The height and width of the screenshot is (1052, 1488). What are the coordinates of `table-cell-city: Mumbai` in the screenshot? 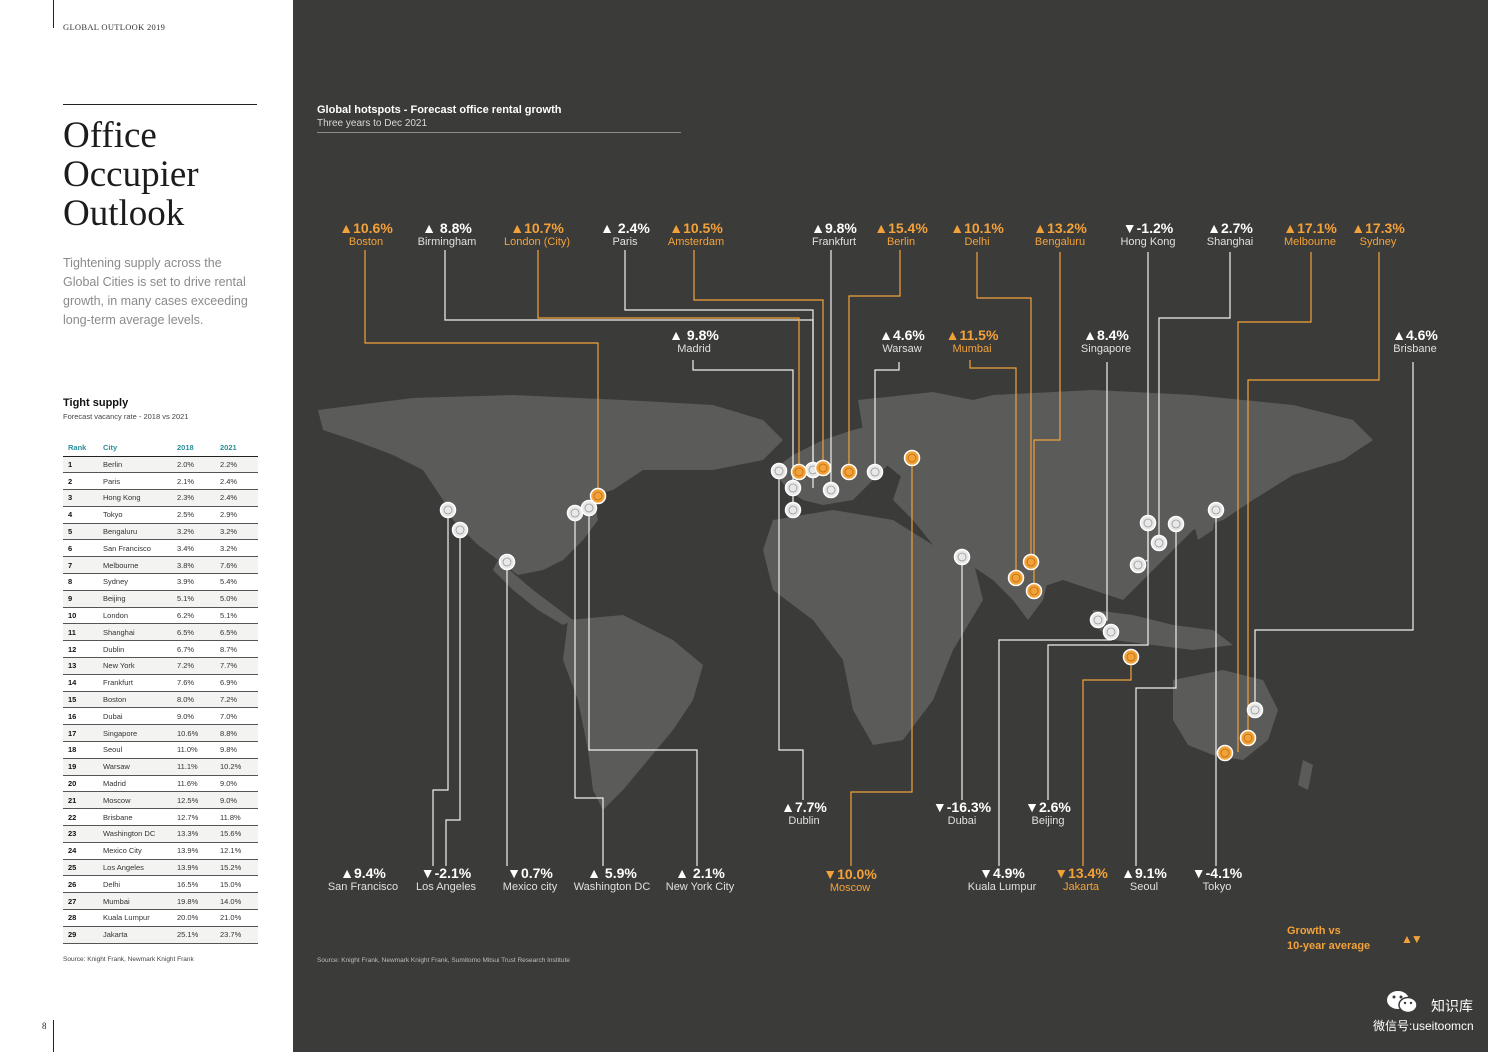 It's located at (135, 901).